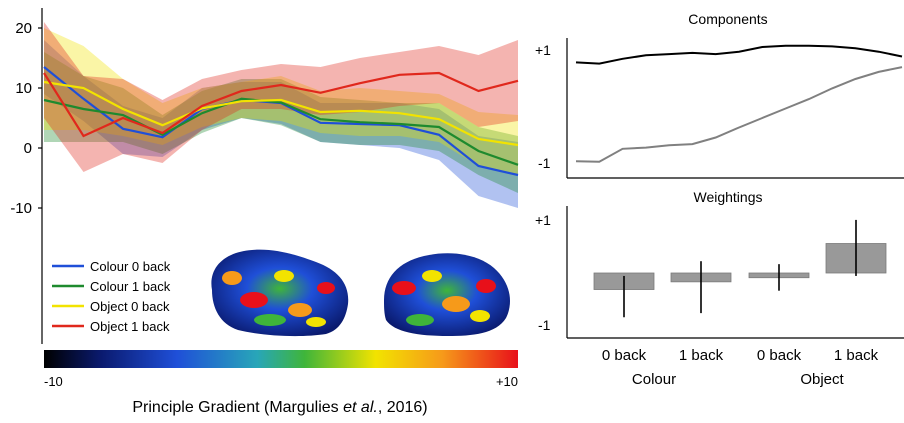  Describe the element at coordinates (26, 118) in the screenshot. I see `main-y-ticks: 20 10 0 -10` at that location.